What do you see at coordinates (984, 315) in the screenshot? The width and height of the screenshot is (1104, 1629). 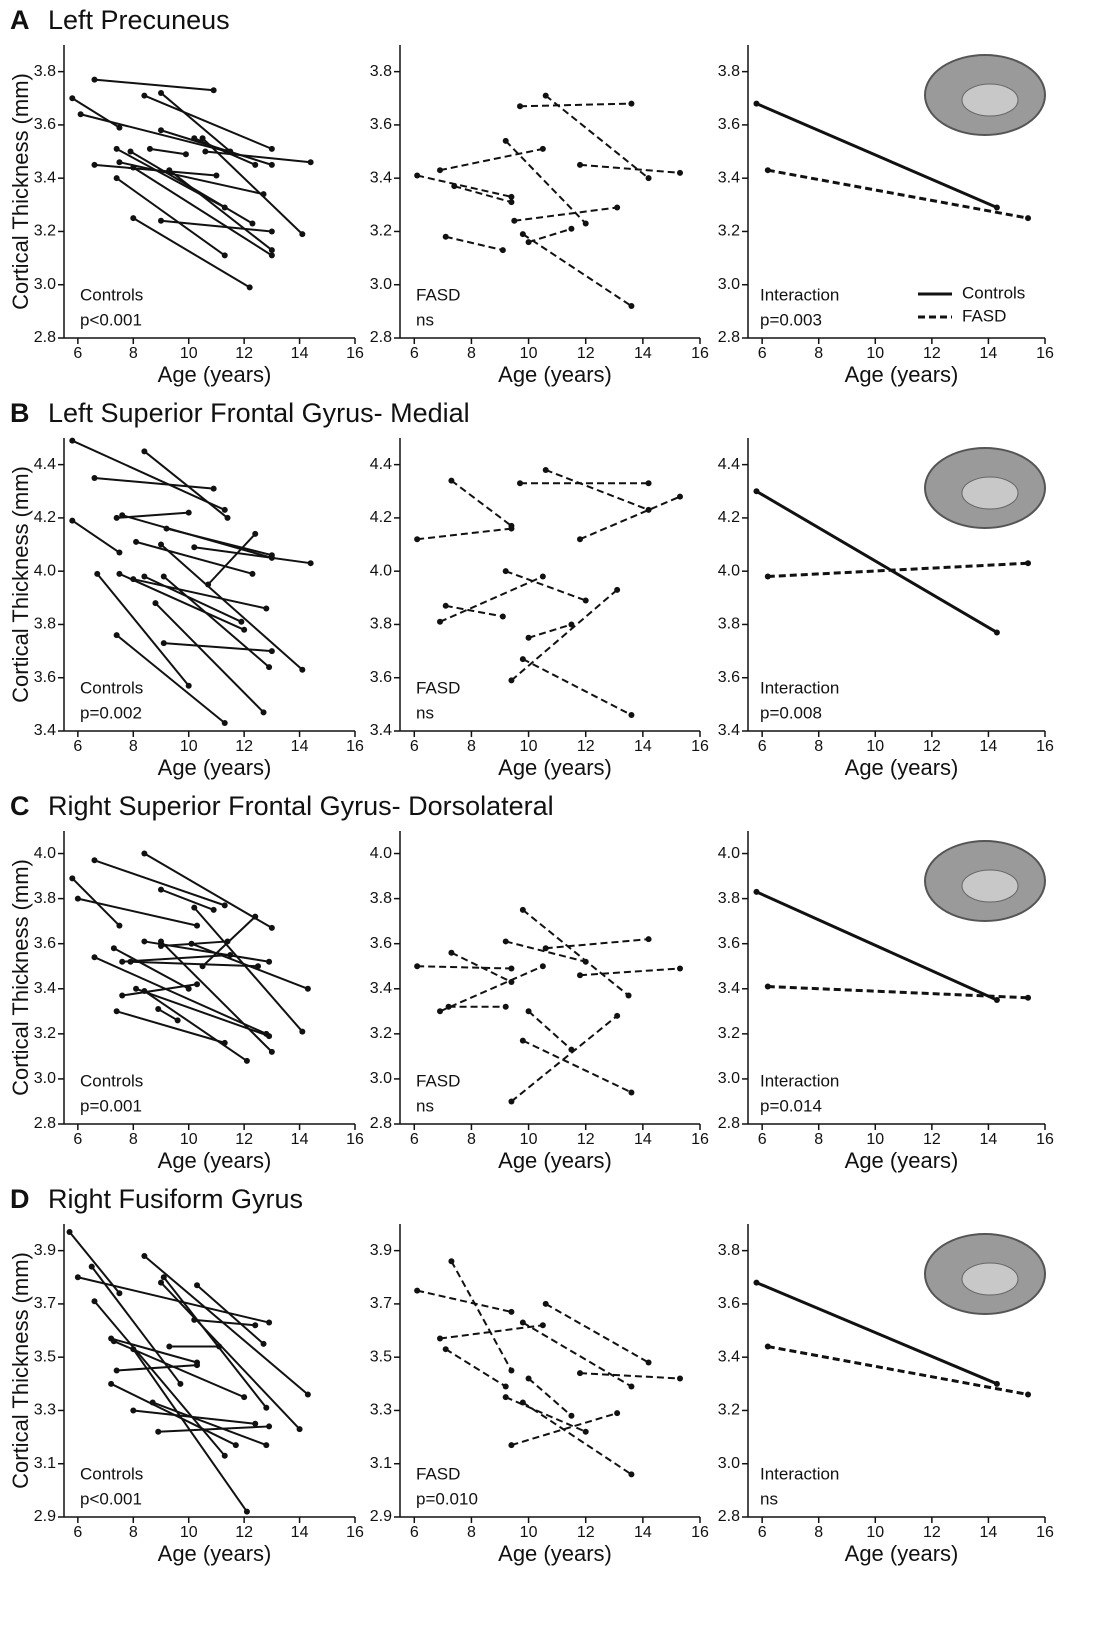 I see `legend-label: FASD` at bounding box center [984, 315].